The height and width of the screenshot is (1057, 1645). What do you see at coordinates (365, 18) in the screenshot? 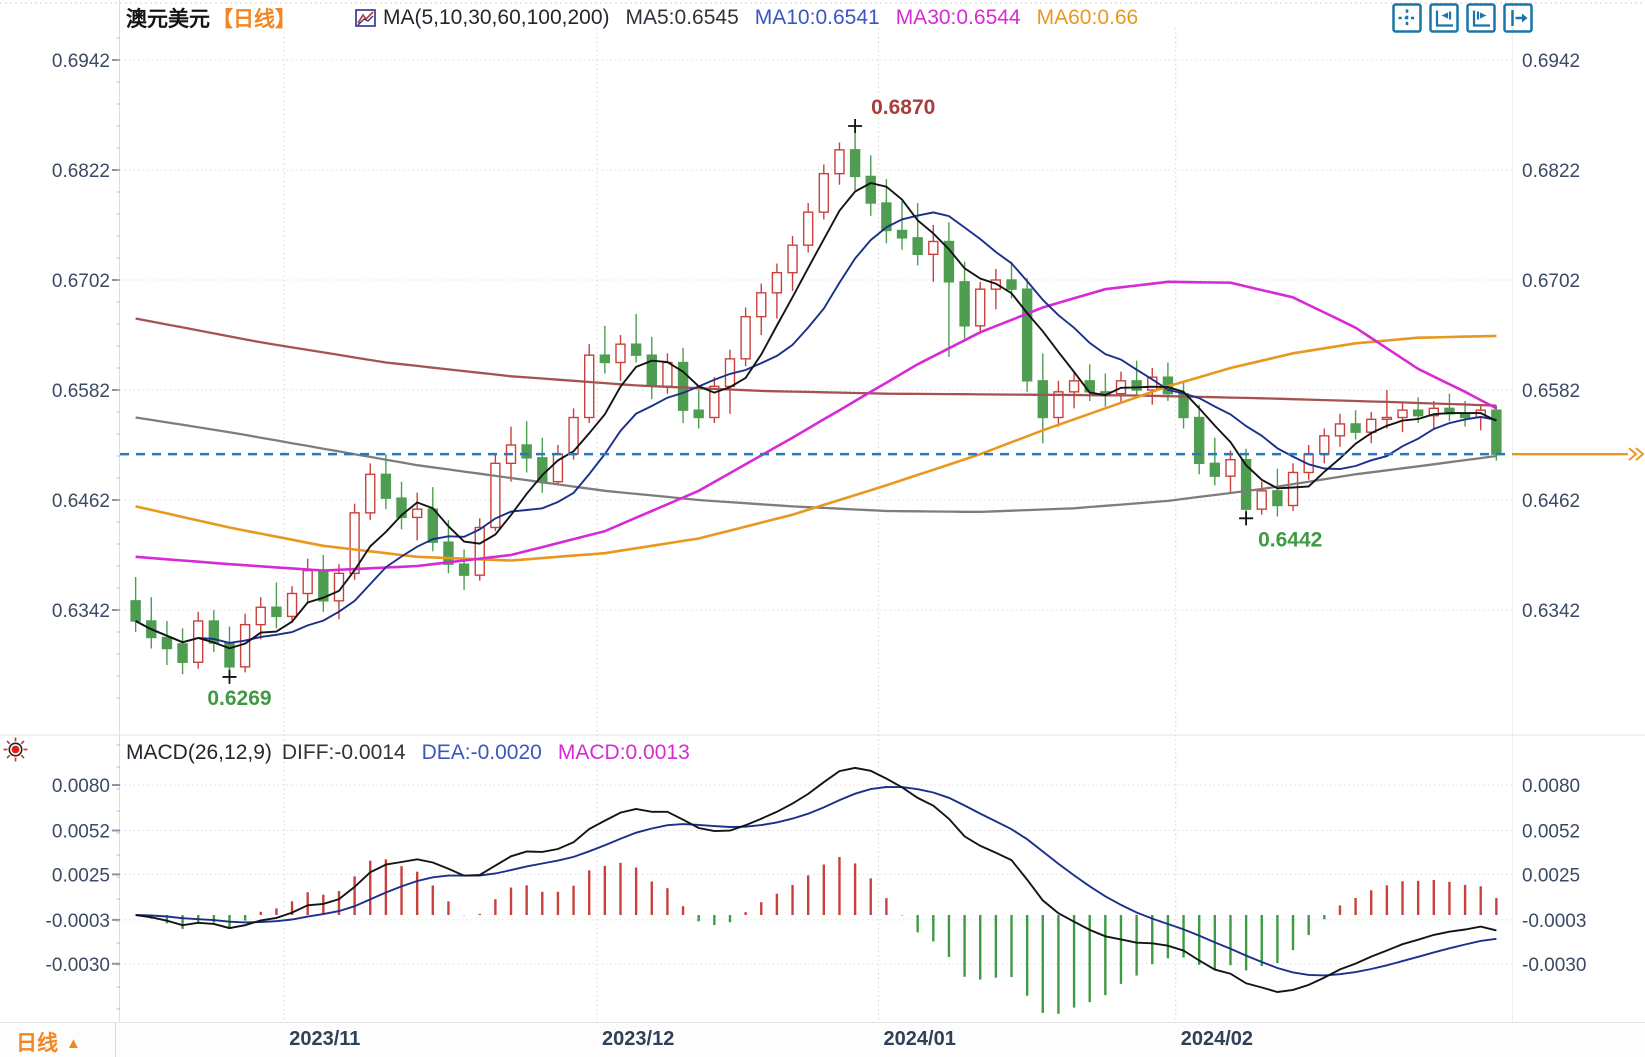
I see `indicator-icon` at bounding box center [365, 18].